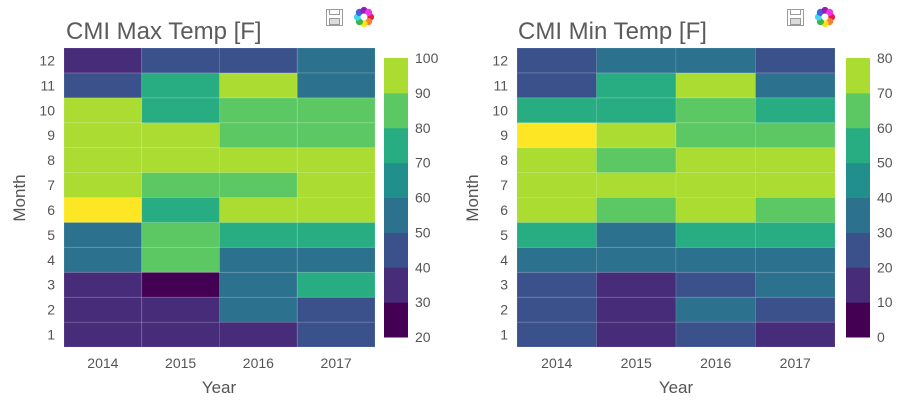  Describe the element at coordinates (164, 31) in the screenshot. I see `chart-title: CMI Max Temp [F]` at that location.